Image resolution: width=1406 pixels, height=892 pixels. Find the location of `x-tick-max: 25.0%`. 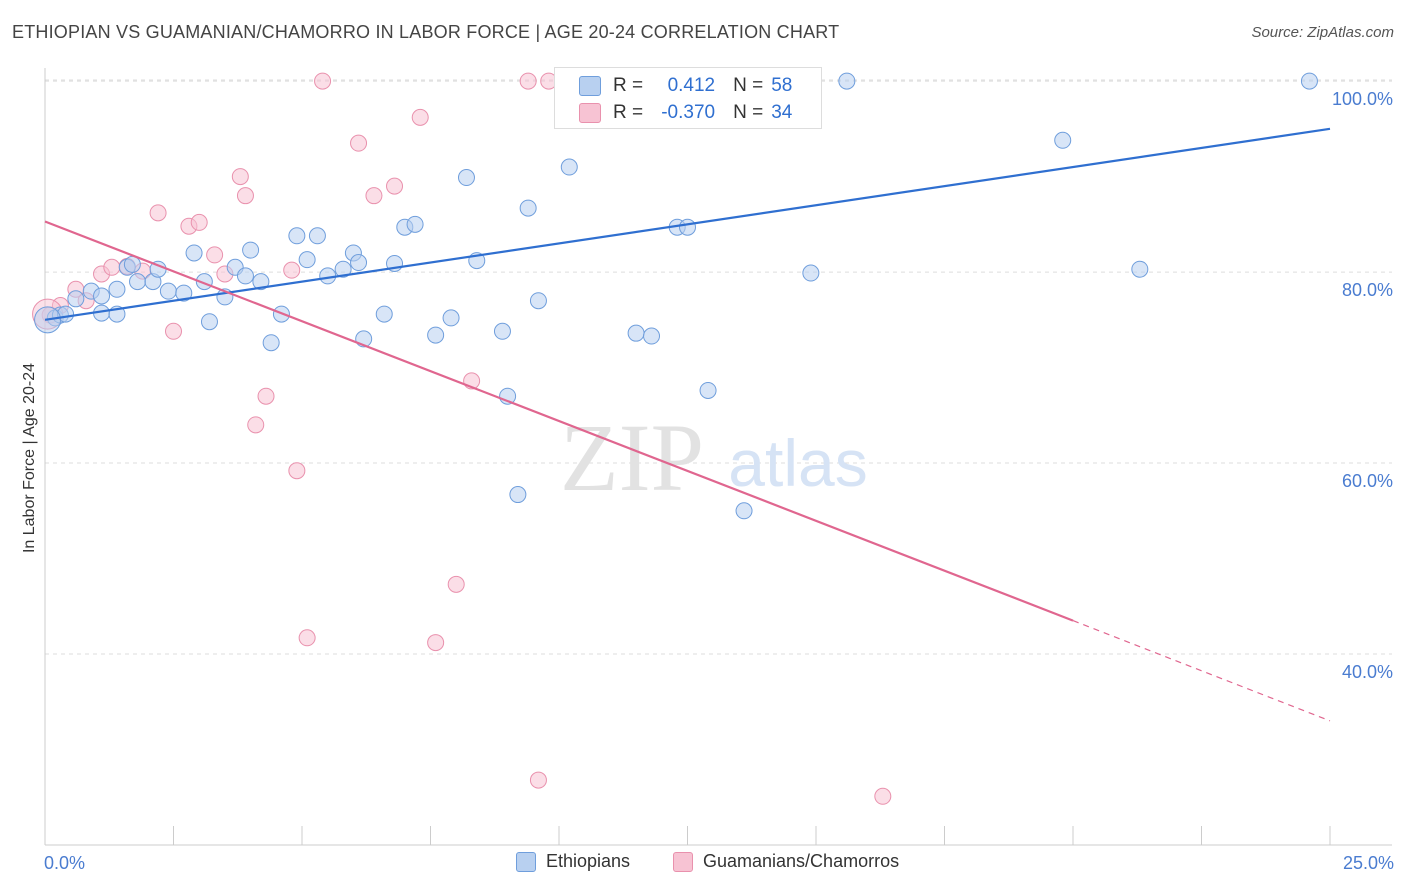

x-tick-max: 25.0% is located at coordinates (1368, 863).